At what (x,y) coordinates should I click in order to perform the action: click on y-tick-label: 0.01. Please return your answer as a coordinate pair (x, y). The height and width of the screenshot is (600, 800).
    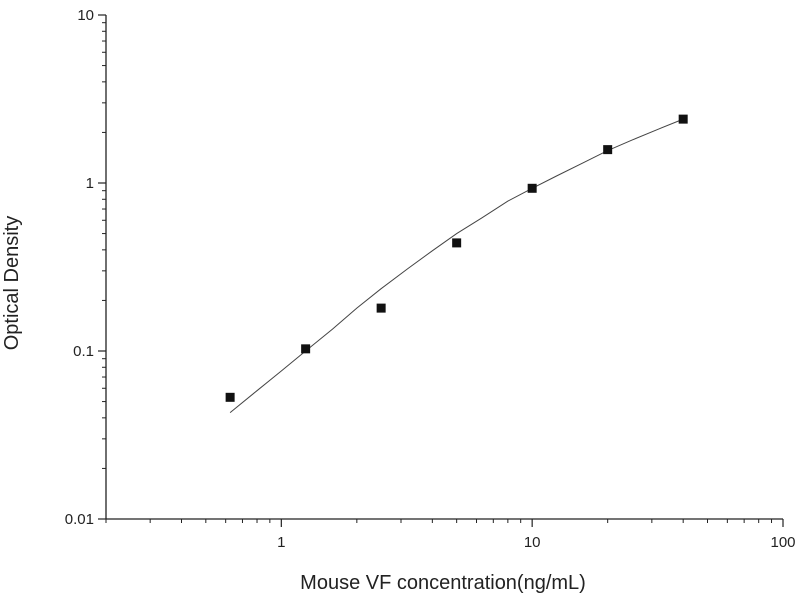
    Looking at the image, I should click on (79, 519).